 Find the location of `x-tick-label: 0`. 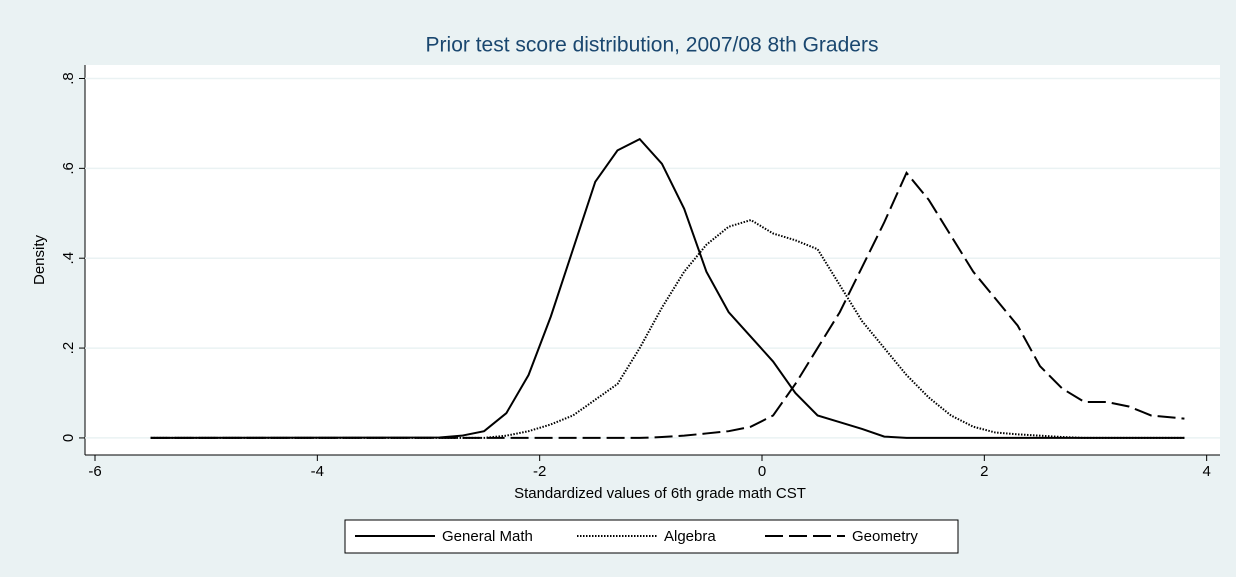

x-tick-label: 0 is located at coordinates (762, 471).